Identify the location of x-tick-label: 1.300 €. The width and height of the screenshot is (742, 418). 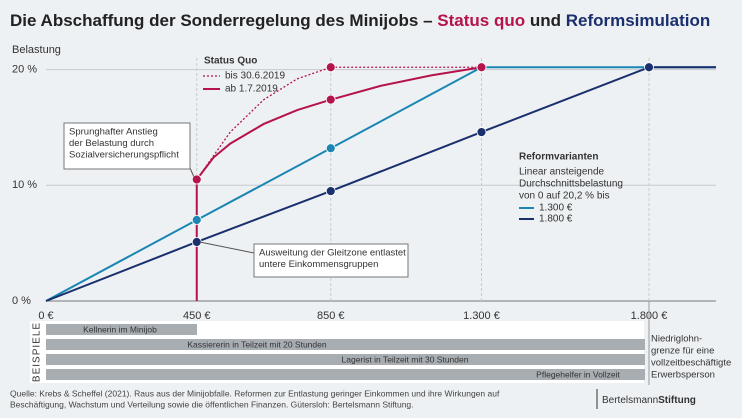
(481, 316).